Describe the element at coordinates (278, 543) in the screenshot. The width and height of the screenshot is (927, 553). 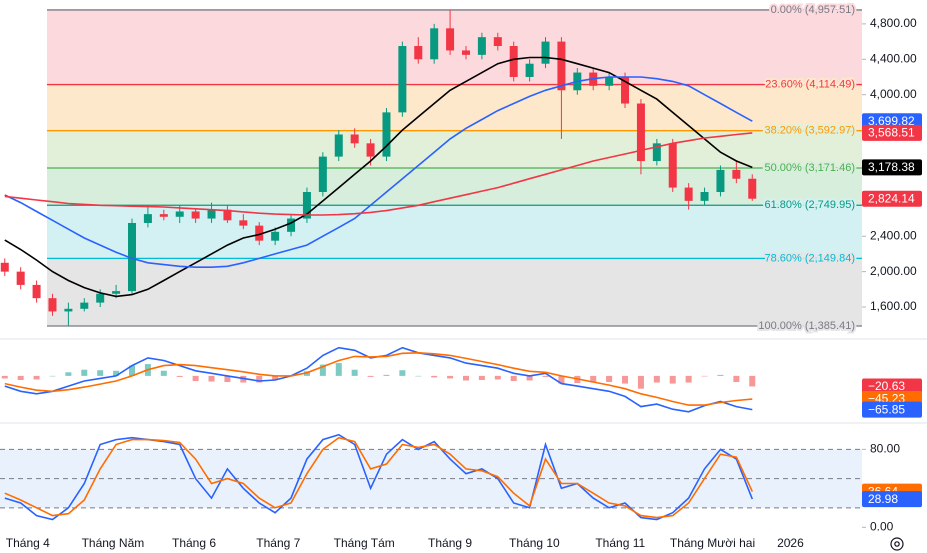
I see `x-tick-label: Tháng 7` at that location.